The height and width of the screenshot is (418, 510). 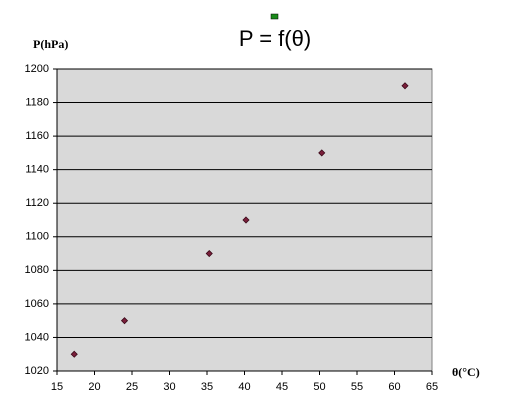 I want to click on x-tick-label: 25, so click(x=132, y=387).